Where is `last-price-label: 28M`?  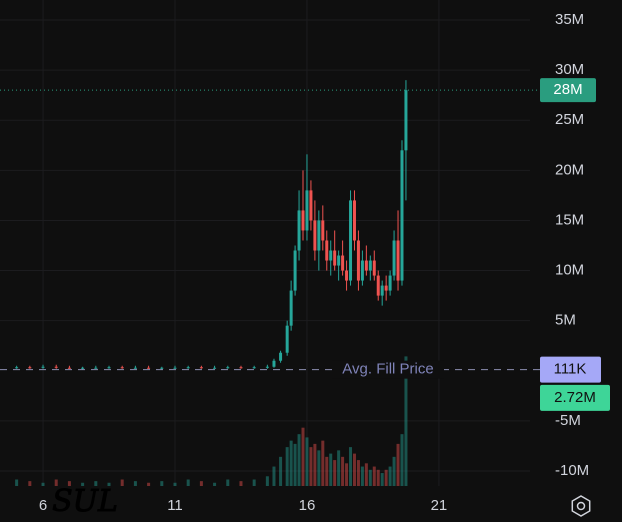
last-price-label: 28M is located at coordinates (567, 89).